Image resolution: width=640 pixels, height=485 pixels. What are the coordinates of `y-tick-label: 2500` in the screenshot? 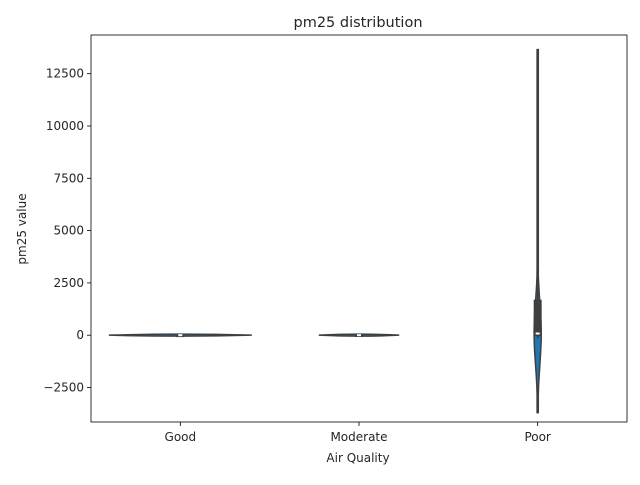 It's located at (68, 283).